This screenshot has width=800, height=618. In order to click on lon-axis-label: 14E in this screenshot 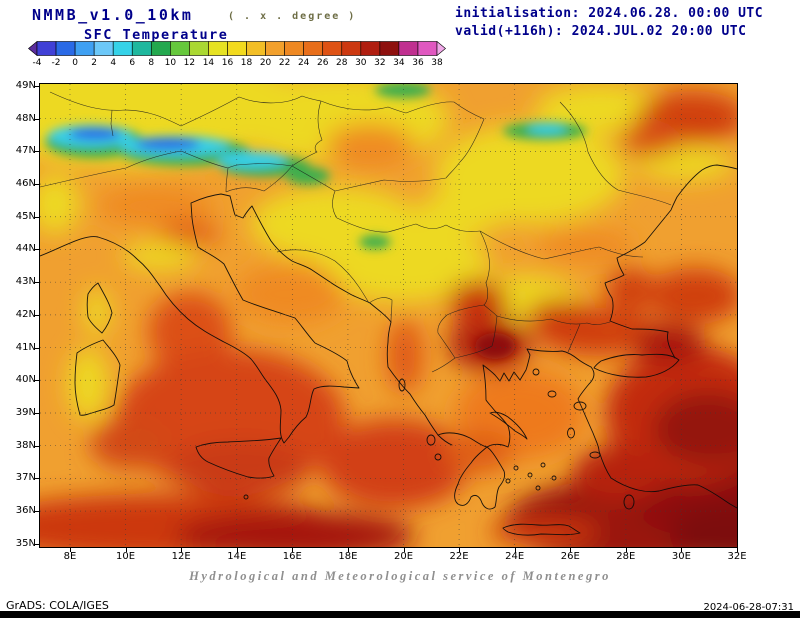, I will do `click(237, 556)`.